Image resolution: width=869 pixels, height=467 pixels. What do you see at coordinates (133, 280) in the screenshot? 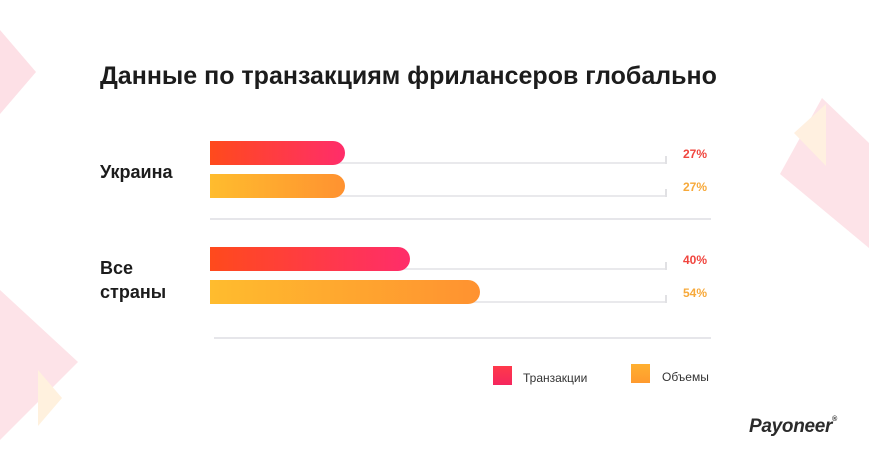
I see `category-label: Все страны` at bounding box center [133, 280].